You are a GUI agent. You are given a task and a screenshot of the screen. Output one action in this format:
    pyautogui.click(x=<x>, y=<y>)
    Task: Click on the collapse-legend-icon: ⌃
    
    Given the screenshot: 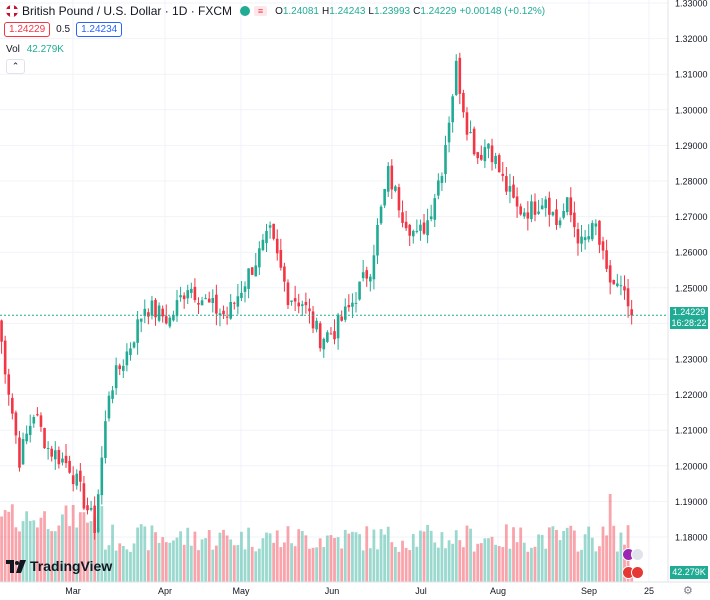 What is the action you would take?
    pyautogui.click(x=15, y=66)
    